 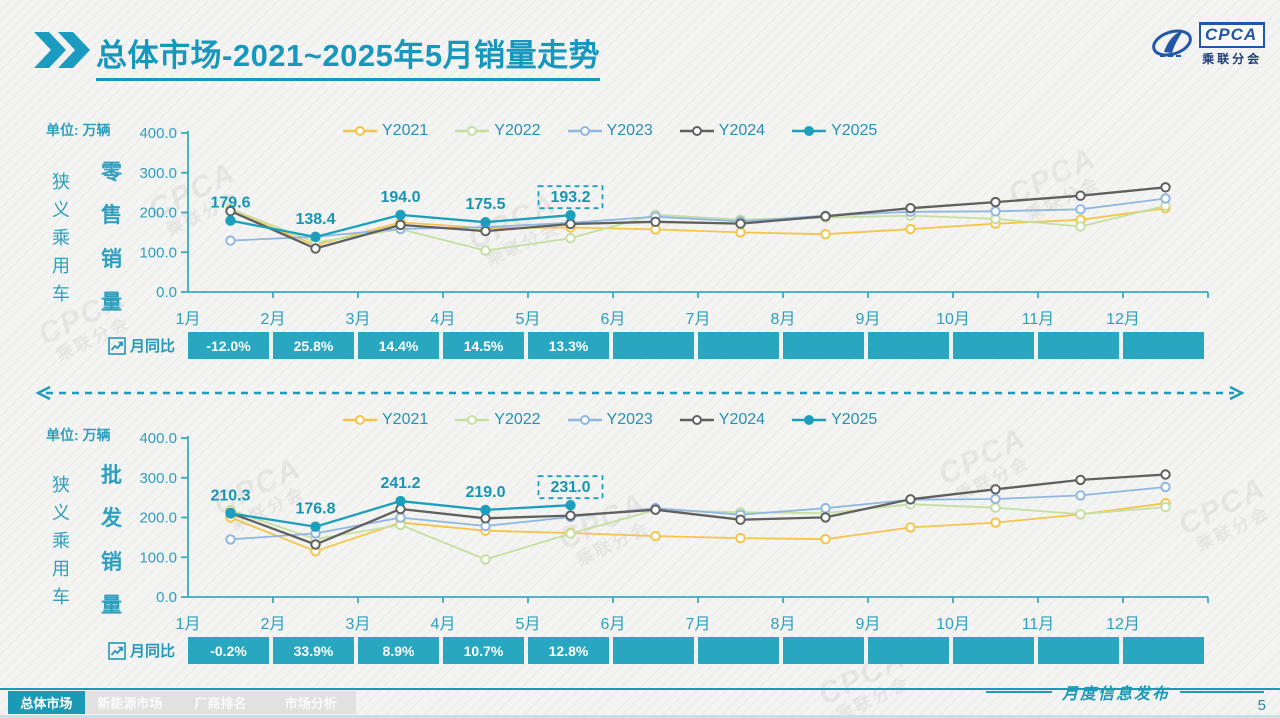 I want to click on tab-厂商排名: 厂商排名, so click(x=220, y=703).